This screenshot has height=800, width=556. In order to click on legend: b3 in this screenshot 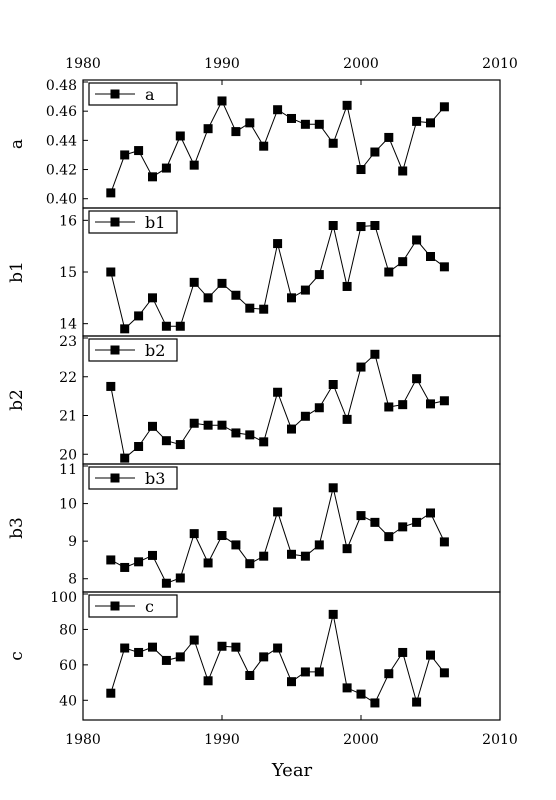, I will do `click(133, 478)`.